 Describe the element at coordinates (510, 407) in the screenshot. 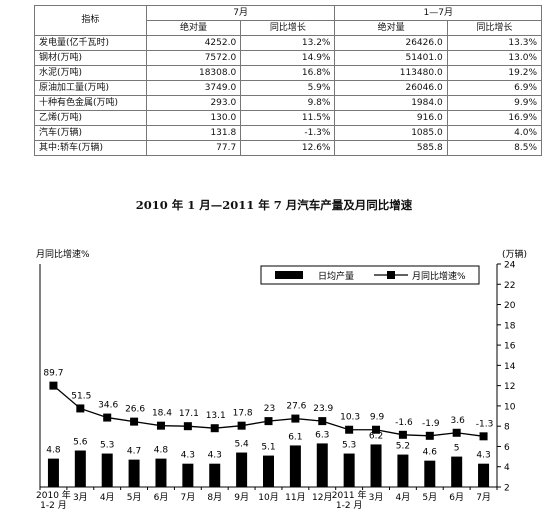

I see `right-tick-label: 10` at that location.